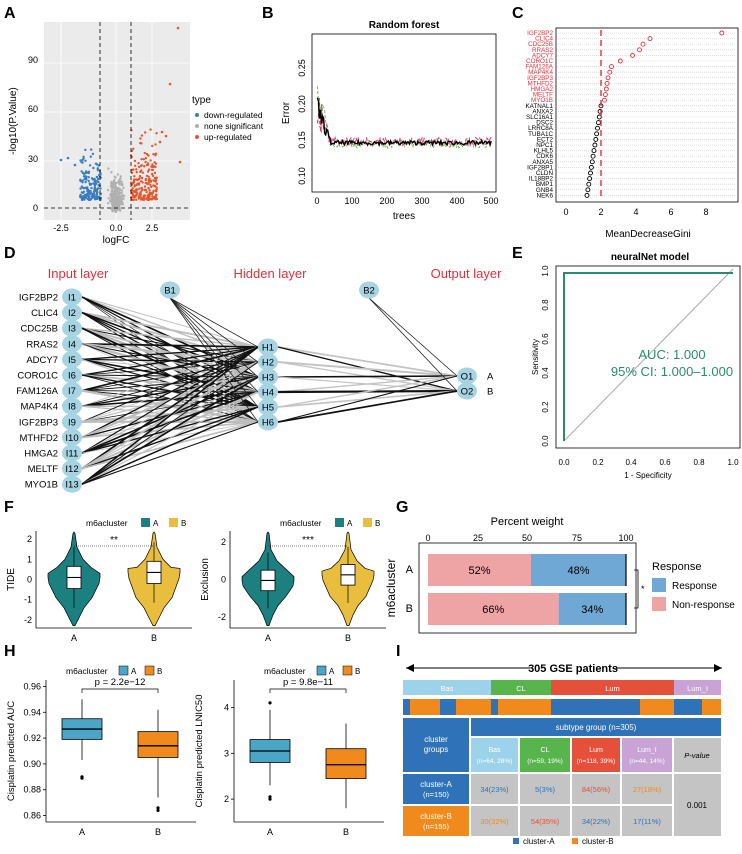  I want to click on gini-xtick: 2, so click(600, 212).